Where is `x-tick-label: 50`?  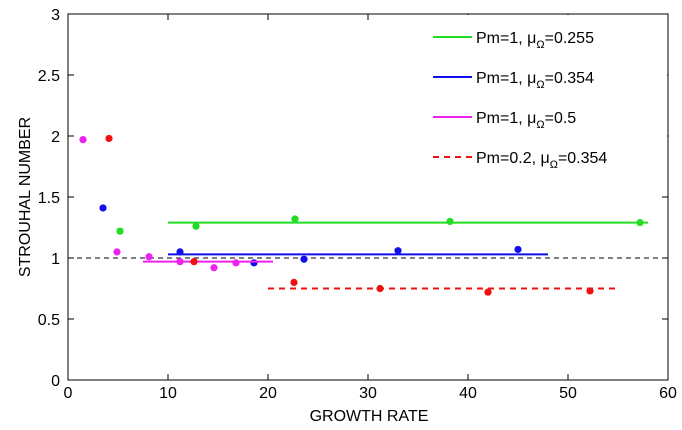 x-tick-label: 50 is located at coordinates (568, 393).